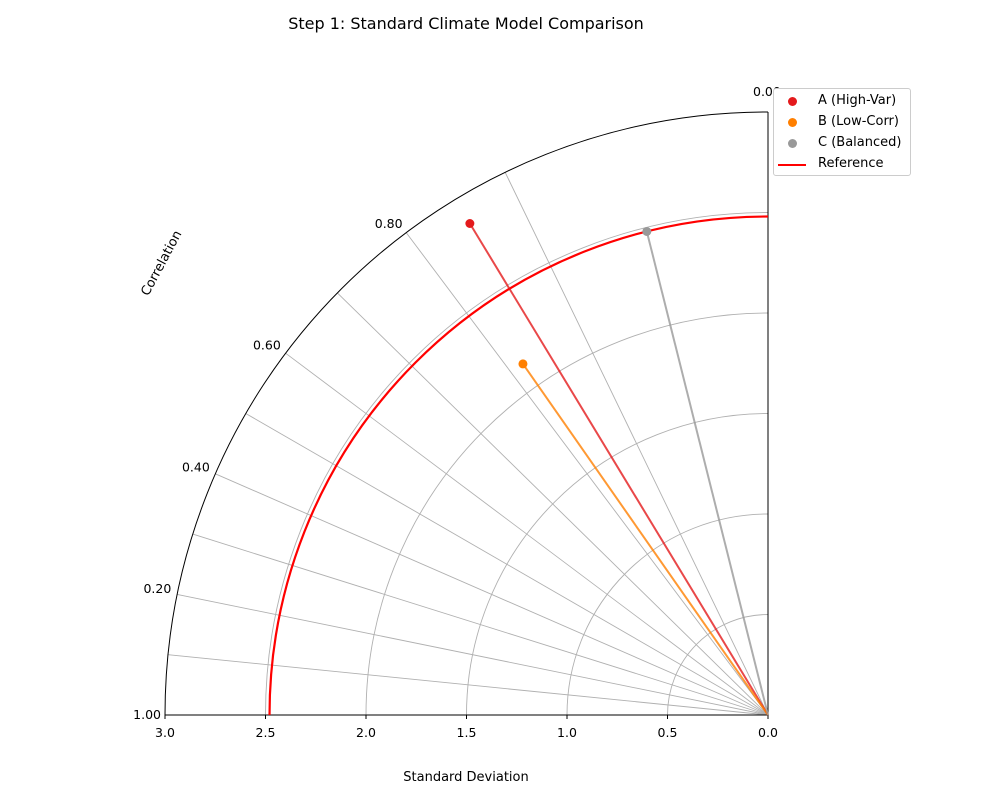  I want to click on std-tick-label: 1.0, so click(567, 732).